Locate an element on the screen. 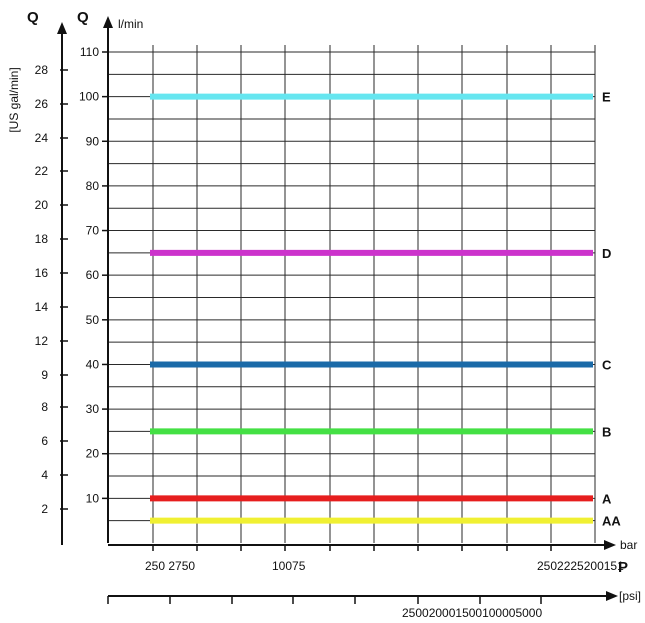 The image size is (645, 623). x-axis-arrow is located at coordinates (610, 545).